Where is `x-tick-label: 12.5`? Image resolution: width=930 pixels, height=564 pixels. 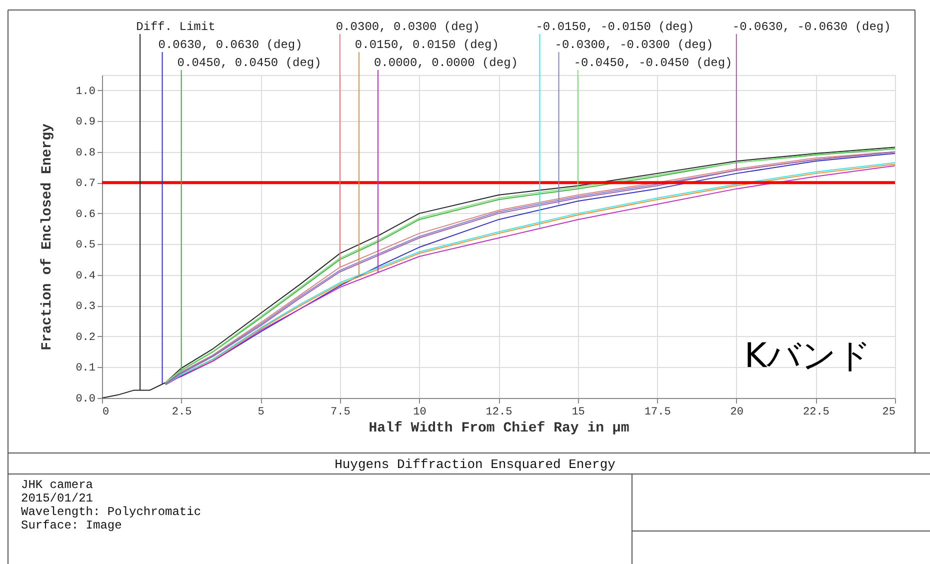 x-tick-label: 12.5 is located at coordinates (499, 412).